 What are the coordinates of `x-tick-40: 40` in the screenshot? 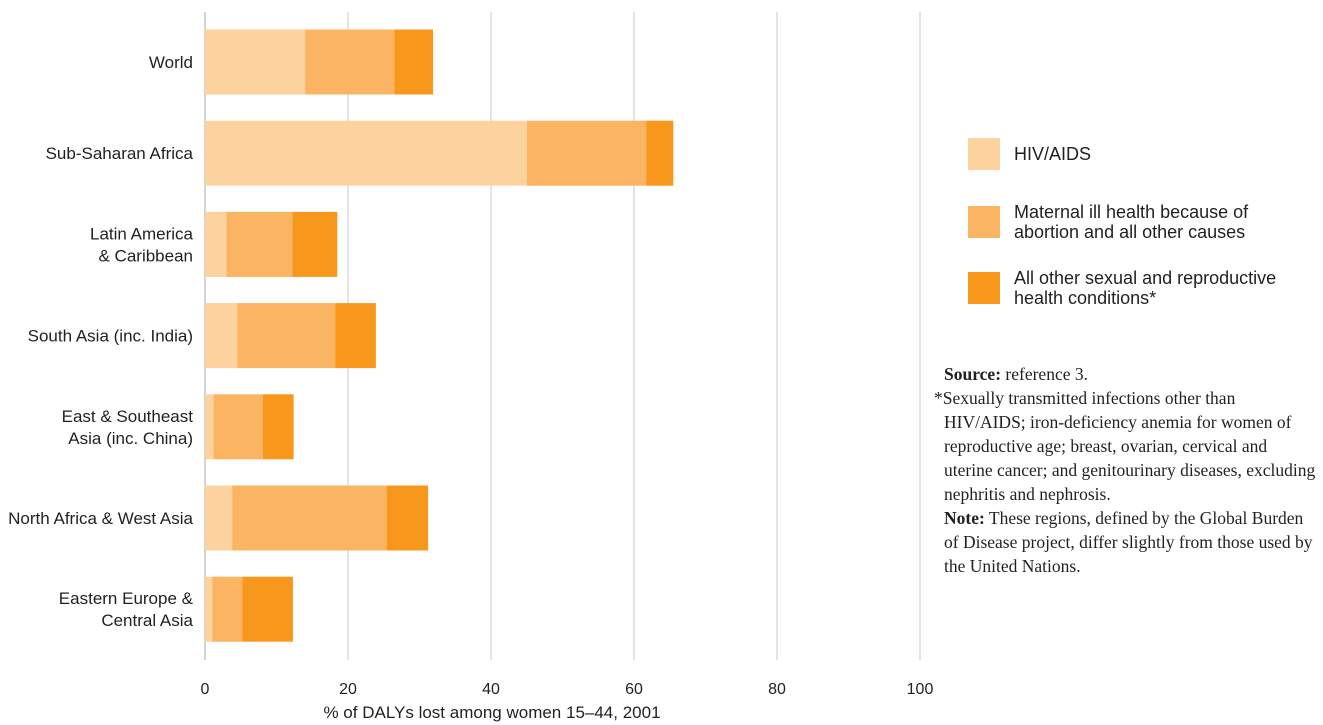 It's located at (491, 689).